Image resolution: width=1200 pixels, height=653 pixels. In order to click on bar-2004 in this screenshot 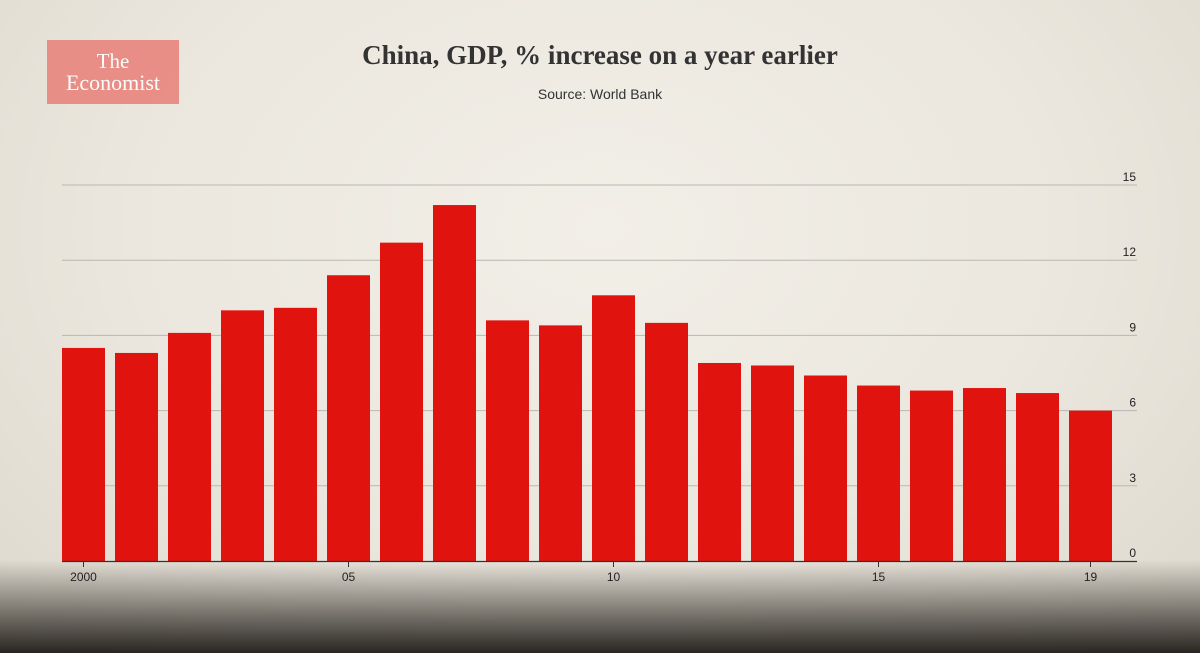, I will do `click(295, 434)`.